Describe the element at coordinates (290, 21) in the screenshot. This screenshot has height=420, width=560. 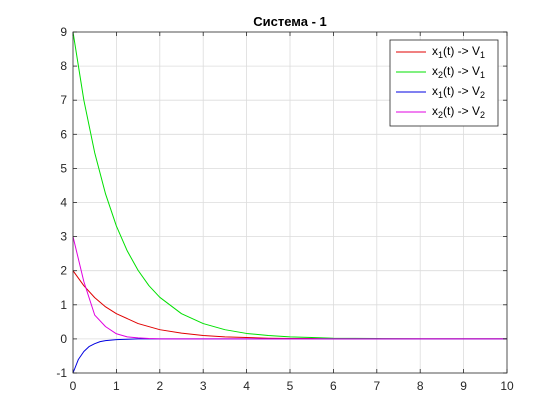
I see `chart-title: Система - 1` at that location.